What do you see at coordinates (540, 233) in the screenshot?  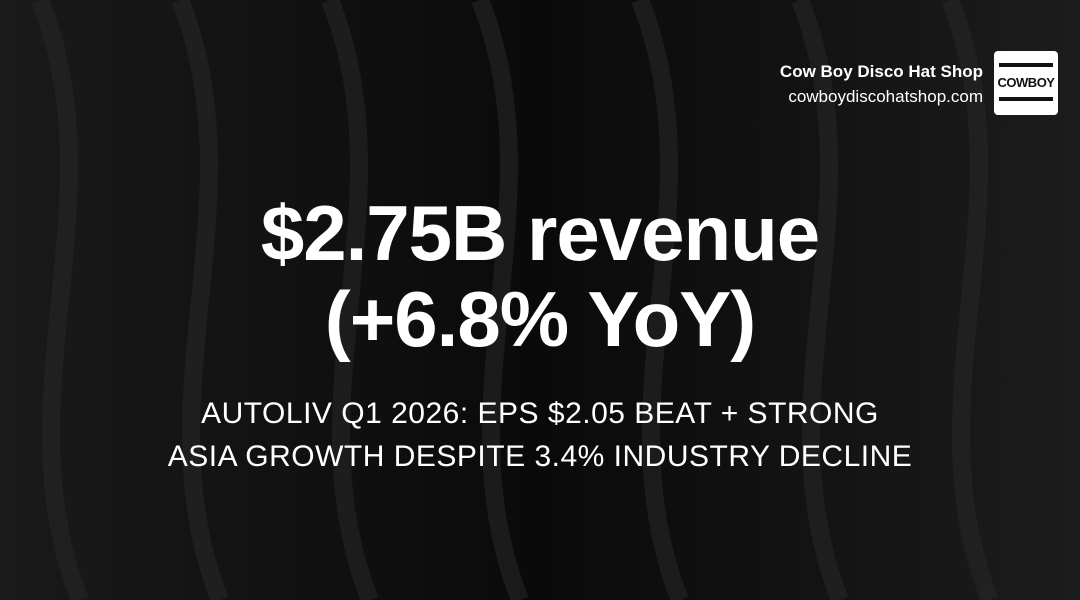 I see `headline-line: $2.75B revenue` at bounding box center [540, 233].